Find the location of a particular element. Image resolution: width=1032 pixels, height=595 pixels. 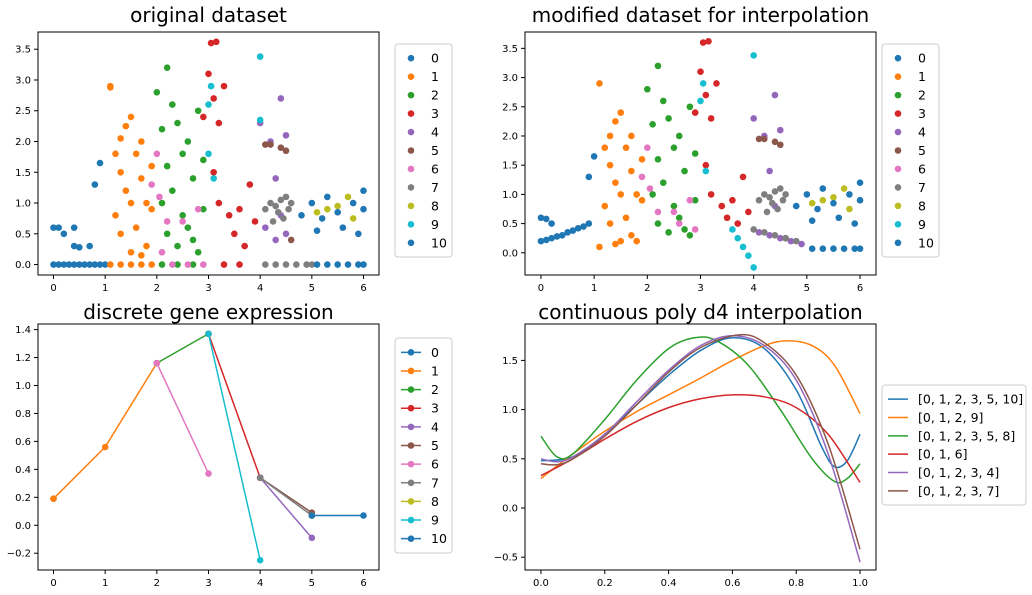

y-tick-label: 0.4 is located at coordinates (23, 470).